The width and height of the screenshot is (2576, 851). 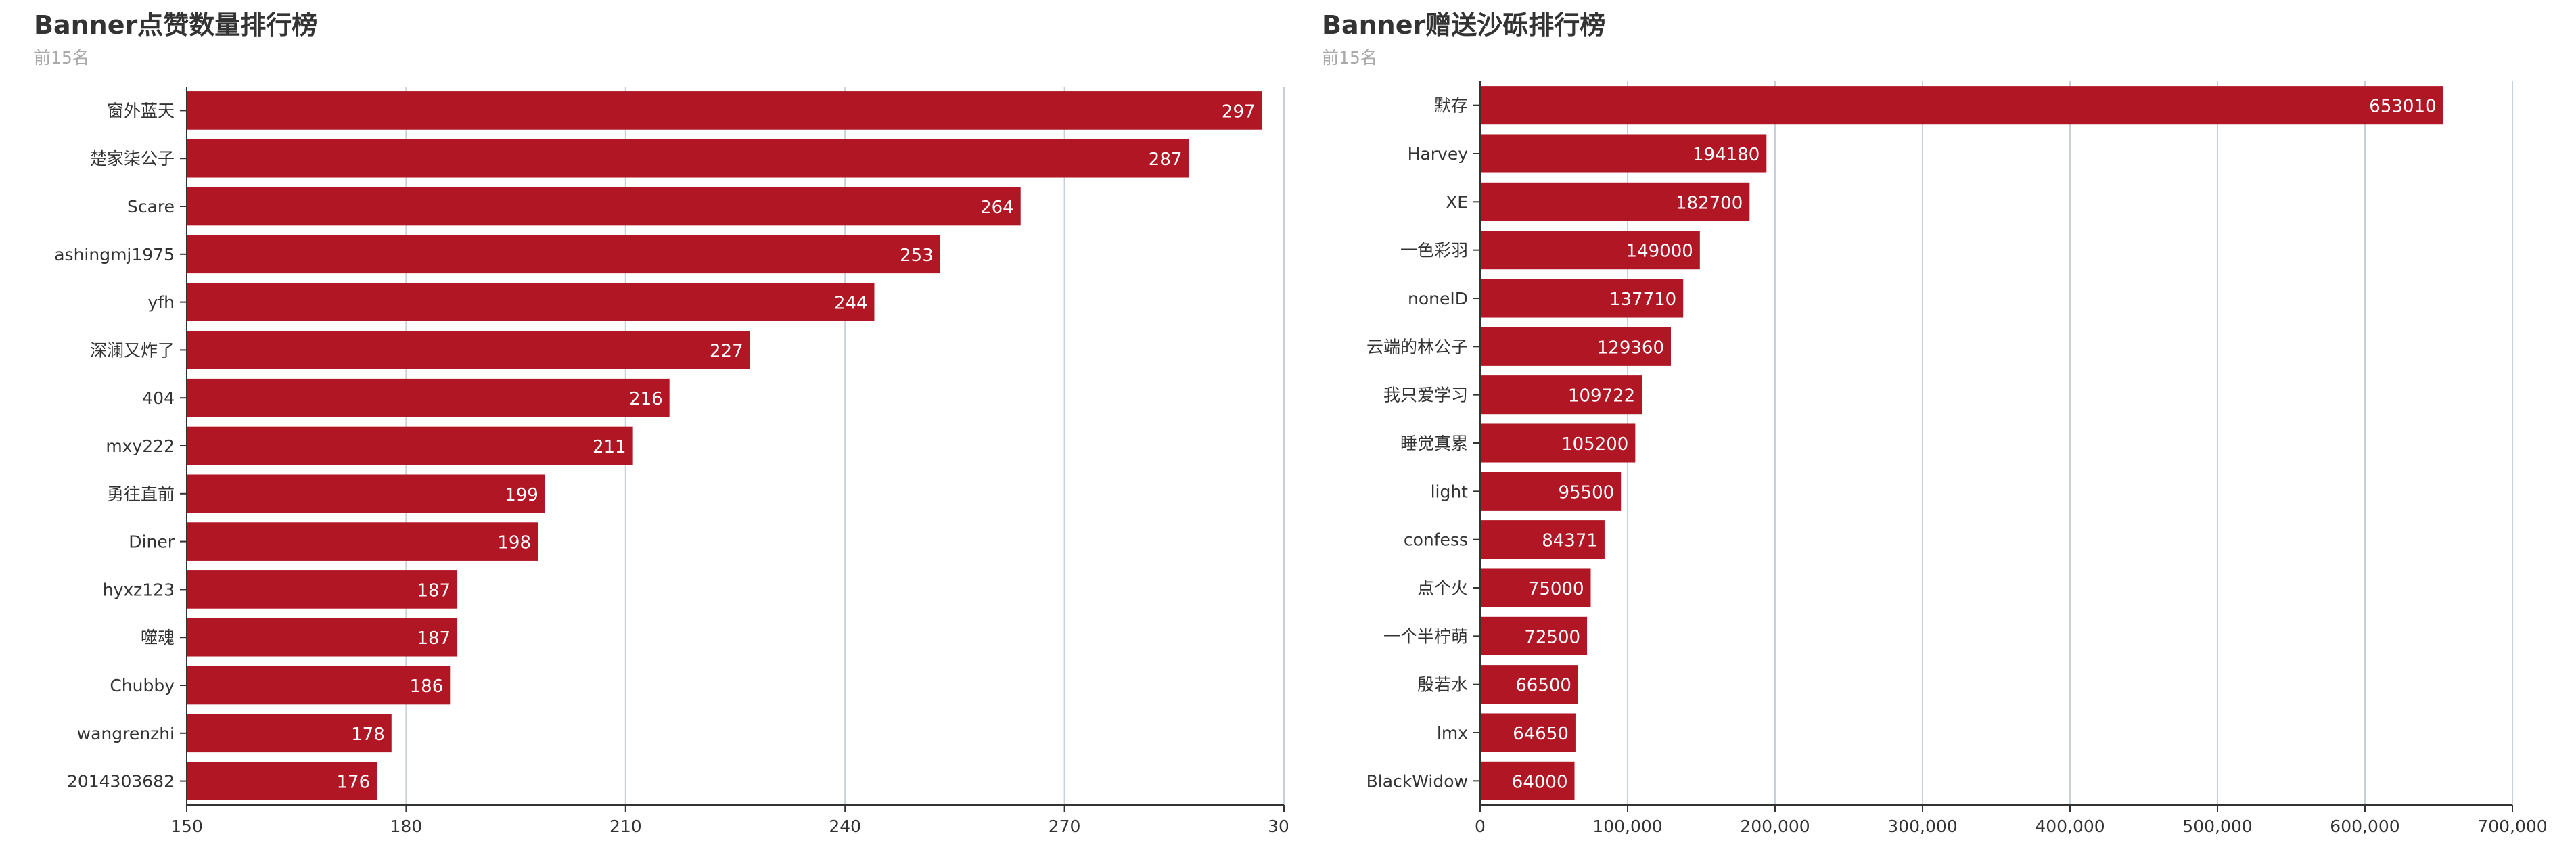 I want to click on value-label: 64000, so click(x=1540, y=782).